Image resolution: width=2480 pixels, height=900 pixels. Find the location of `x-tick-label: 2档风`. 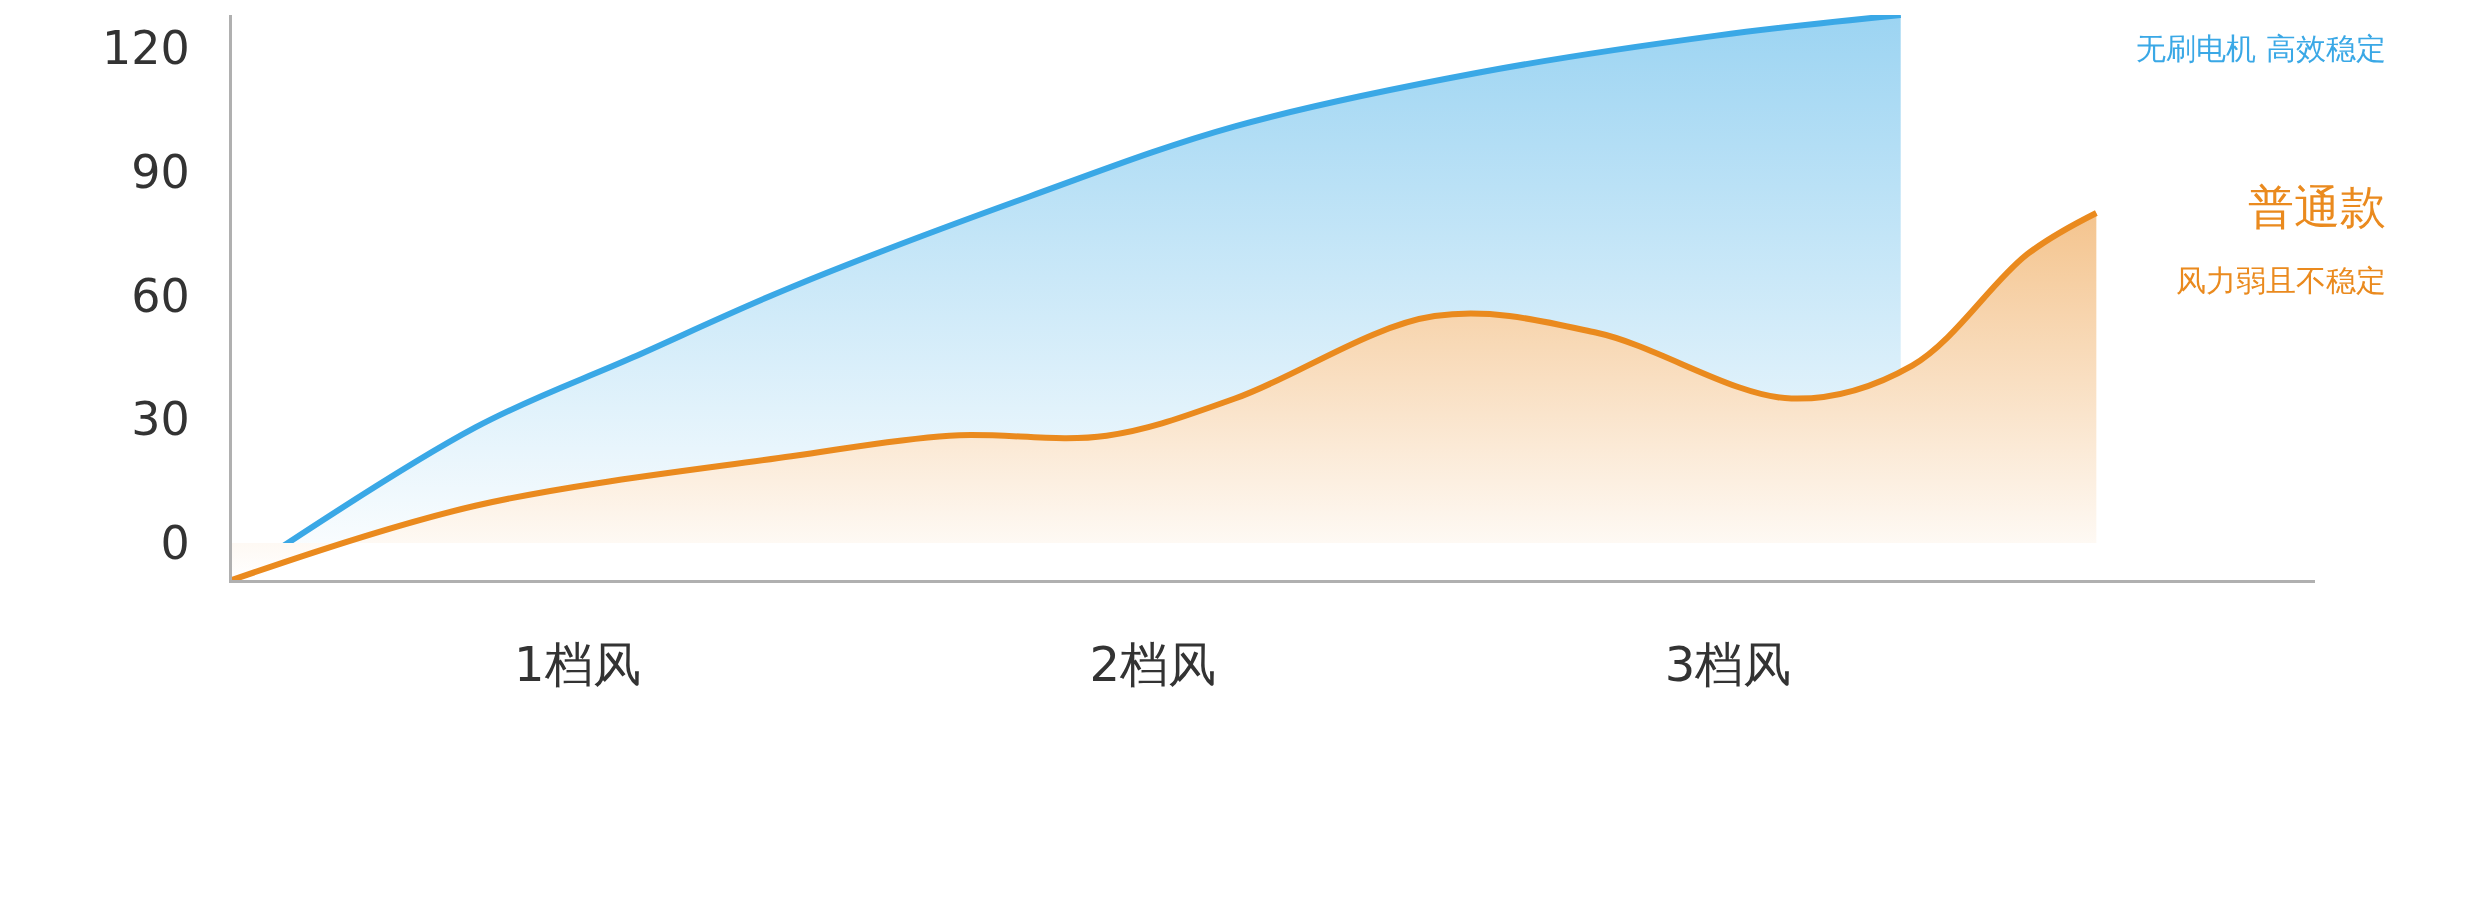

x-tick-label: 2档风 is located at coordinates (1152, 663).